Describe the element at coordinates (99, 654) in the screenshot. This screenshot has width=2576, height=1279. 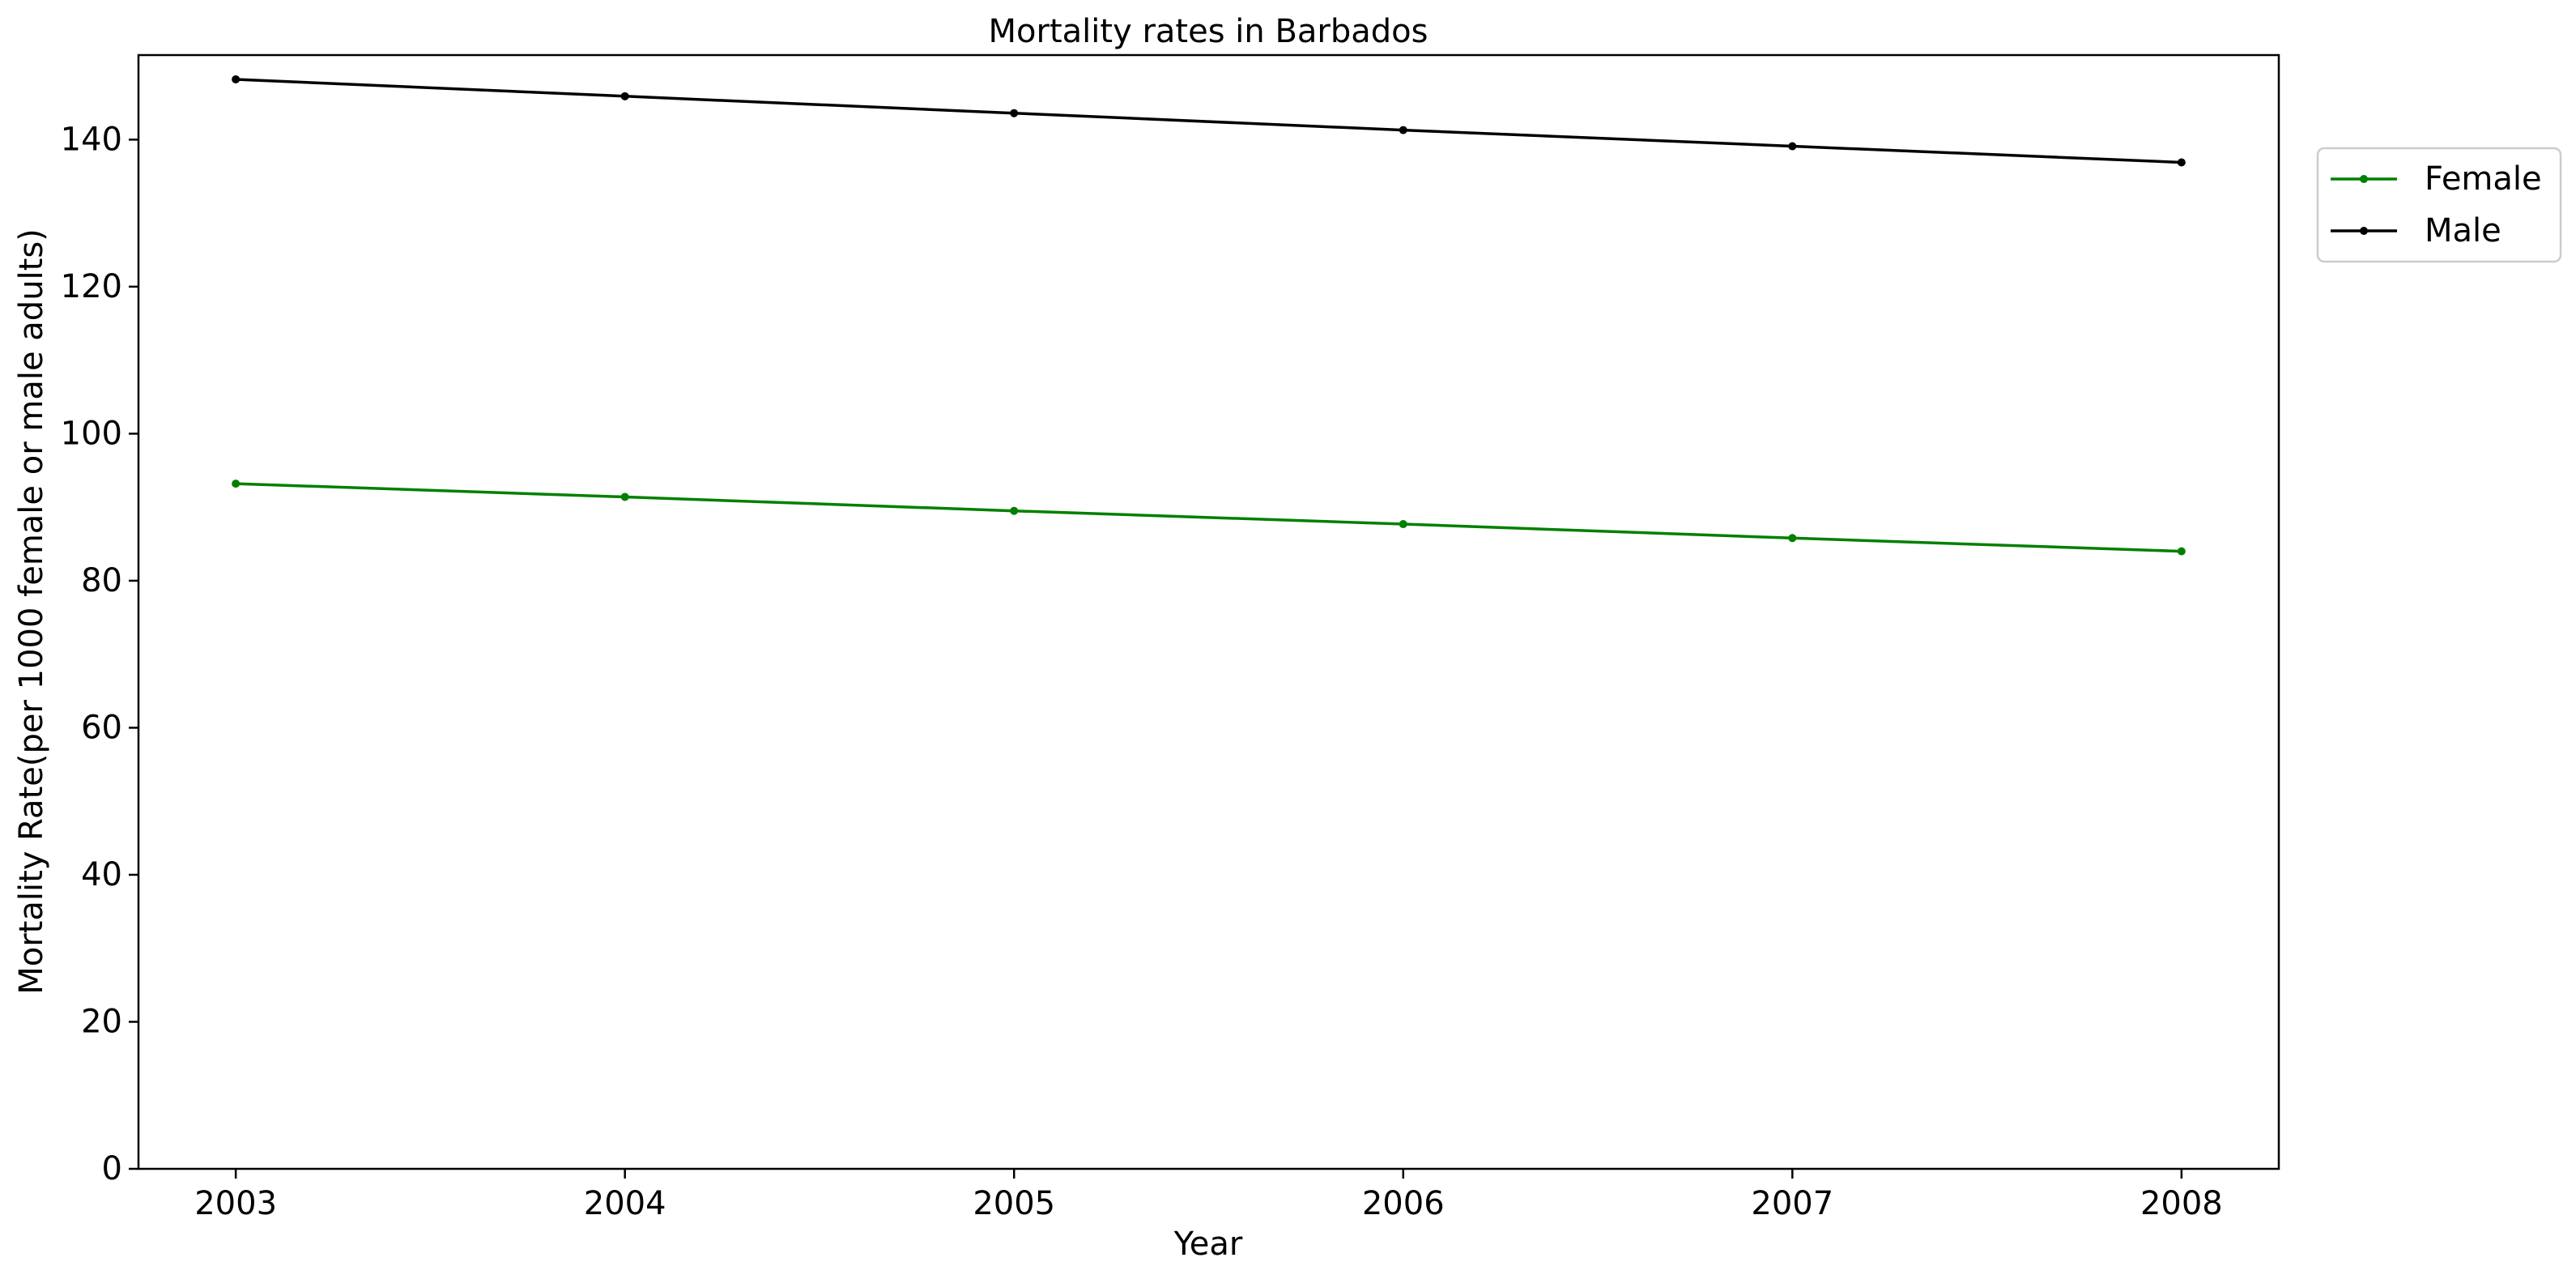
I see `y-axis-ticks: 0 20 40 60 80 100 120 140` at that location.